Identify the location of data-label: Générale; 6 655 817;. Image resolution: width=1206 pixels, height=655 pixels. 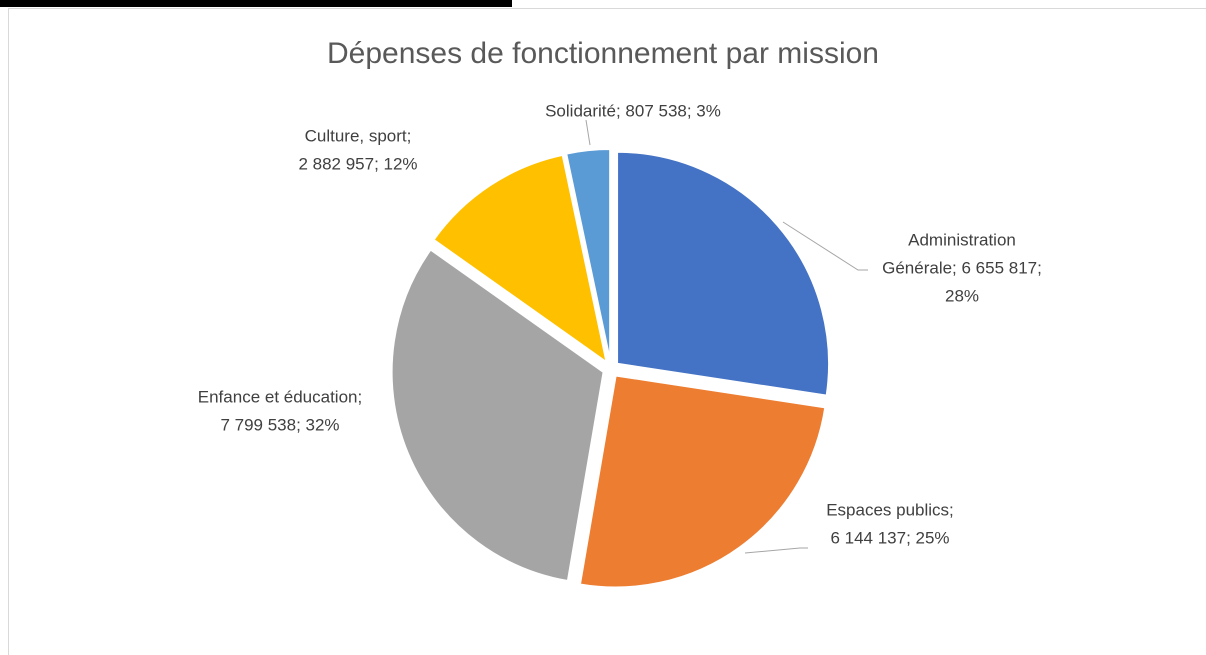
(962, 267).